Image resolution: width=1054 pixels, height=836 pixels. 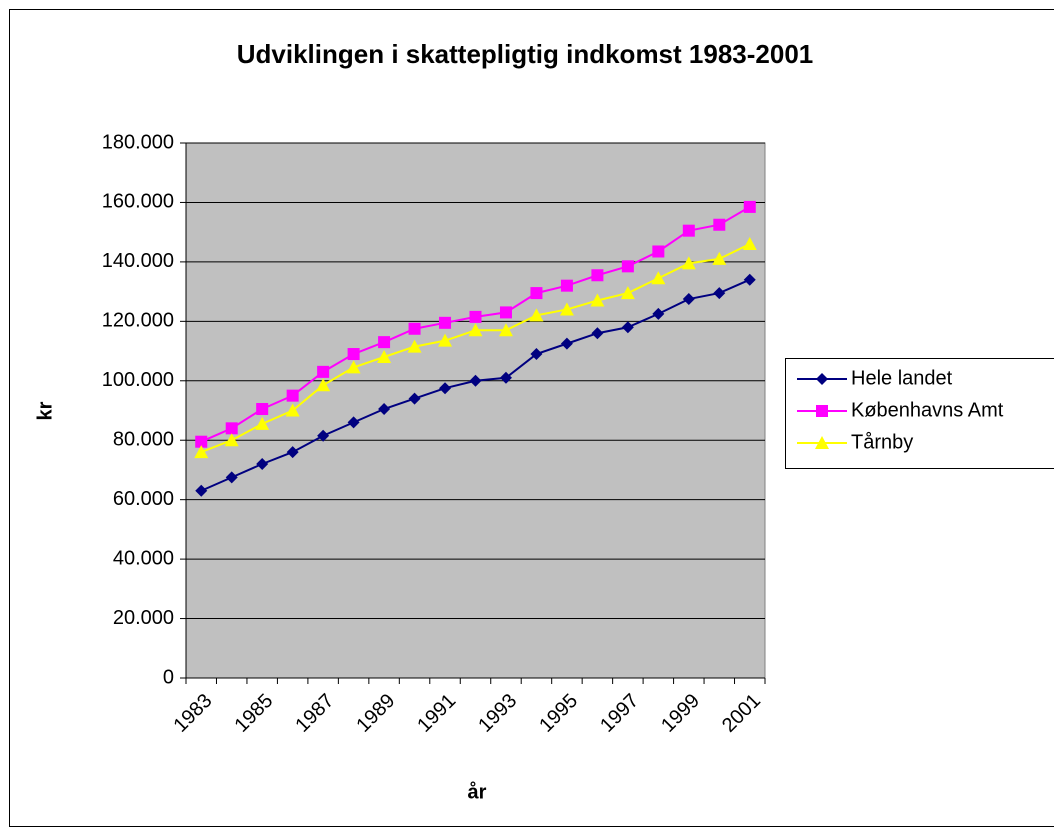 I want to click on y-tick-label: 140.000, so click(x=138, y=261).